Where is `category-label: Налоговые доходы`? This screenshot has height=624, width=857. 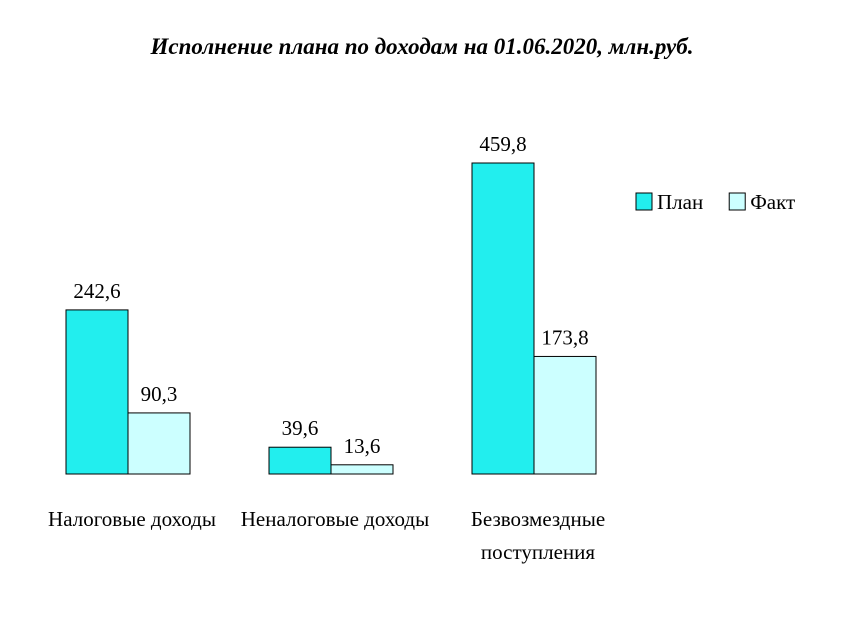 category-label: Налоговые доходы is located at coordinates (132, 519).